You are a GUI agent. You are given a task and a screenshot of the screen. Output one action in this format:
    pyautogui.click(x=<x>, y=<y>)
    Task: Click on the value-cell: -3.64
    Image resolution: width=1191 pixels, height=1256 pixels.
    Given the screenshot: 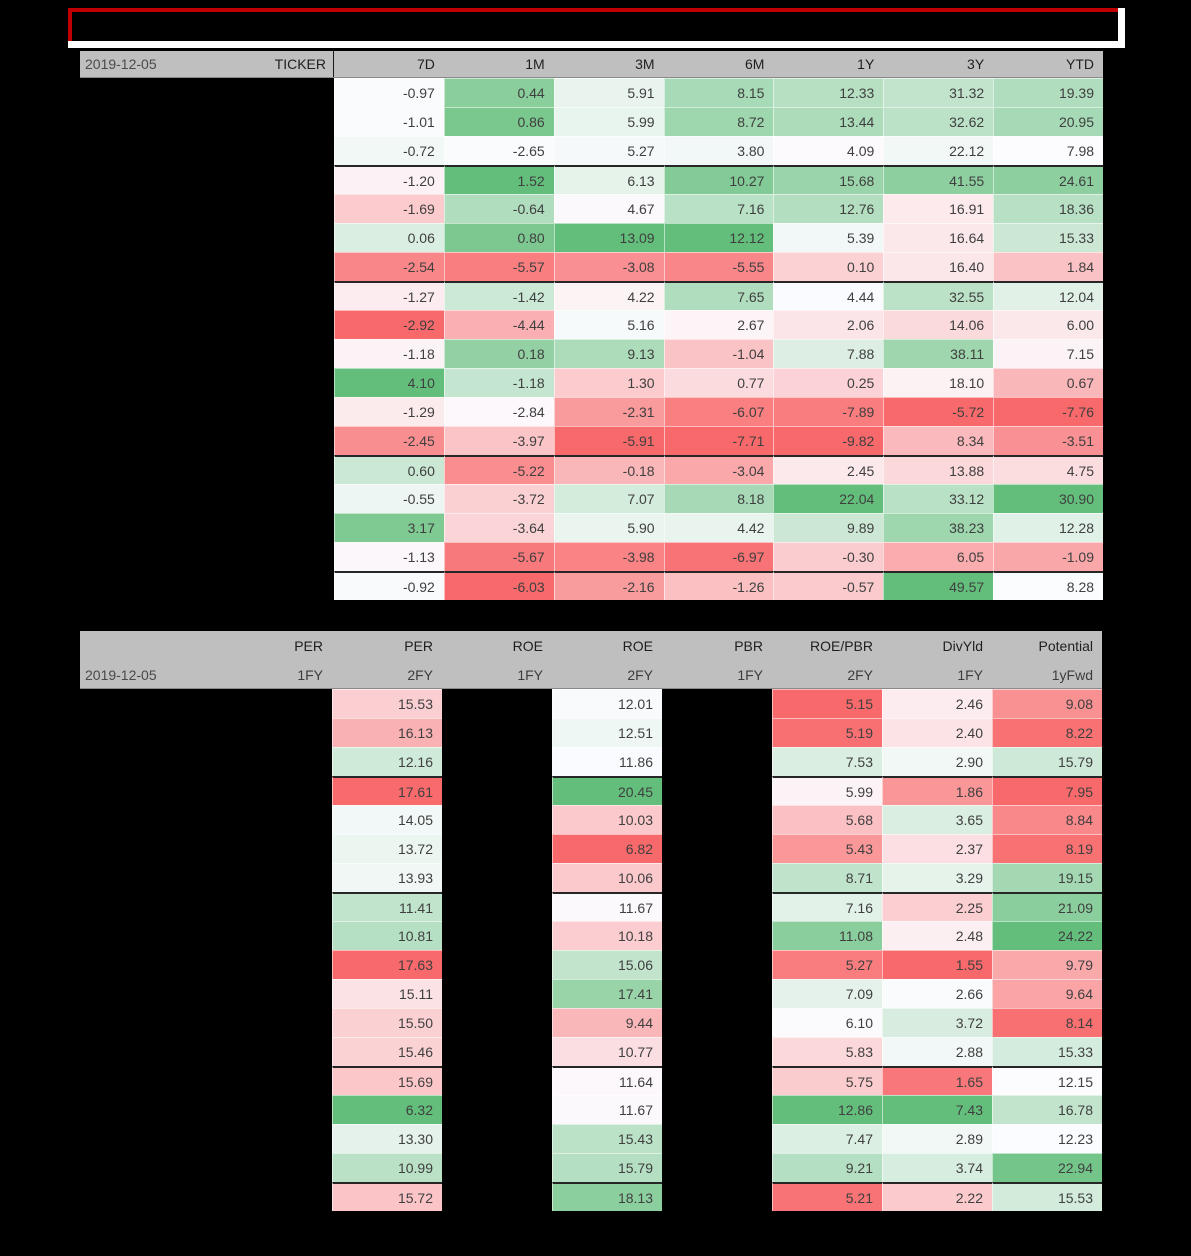 What is the action you would take?
    pyautogui.click(x=498, y=527)
    